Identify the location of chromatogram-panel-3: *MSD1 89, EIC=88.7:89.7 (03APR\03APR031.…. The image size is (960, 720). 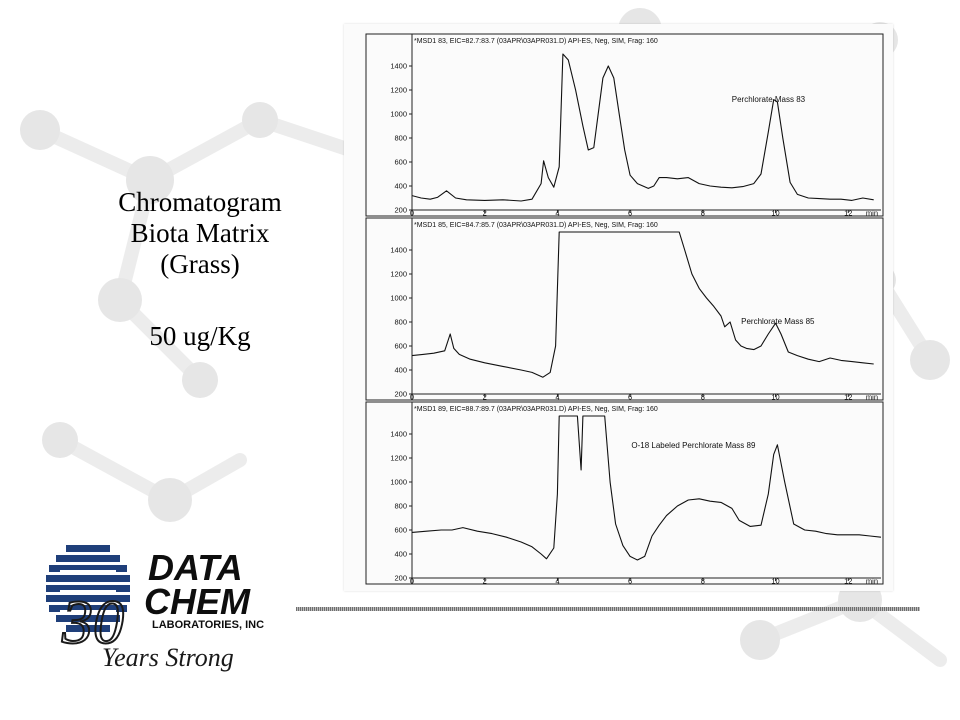
(624, 493).